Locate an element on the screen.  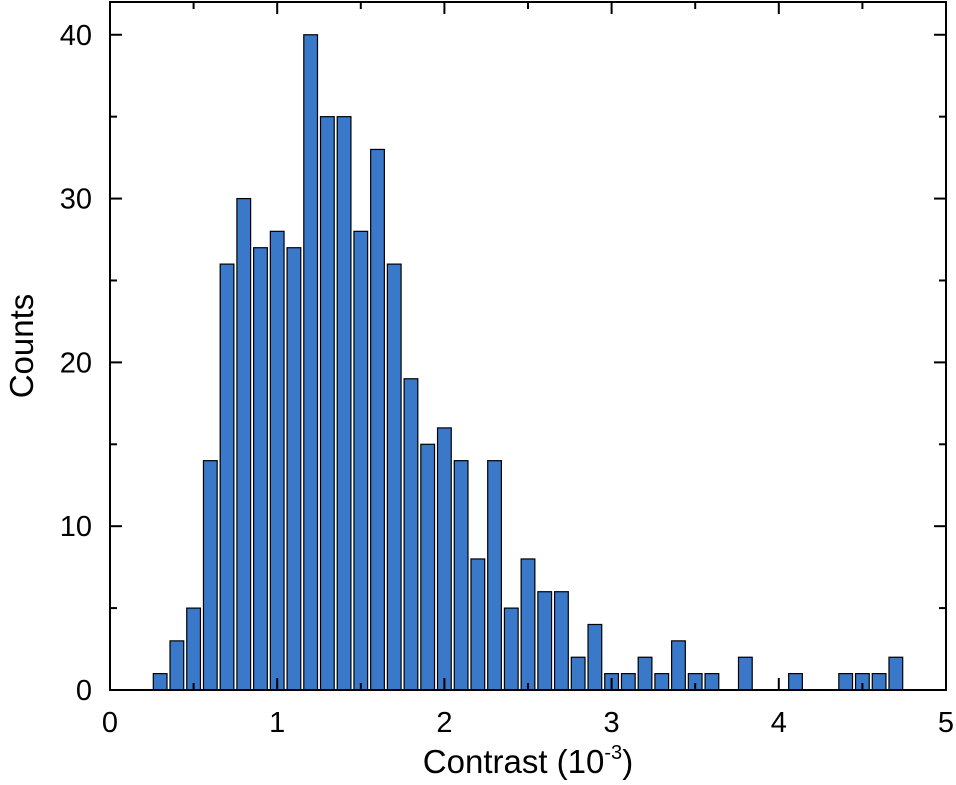
x-axis-label-exponent: -3 is located at coordinates (613, 753).